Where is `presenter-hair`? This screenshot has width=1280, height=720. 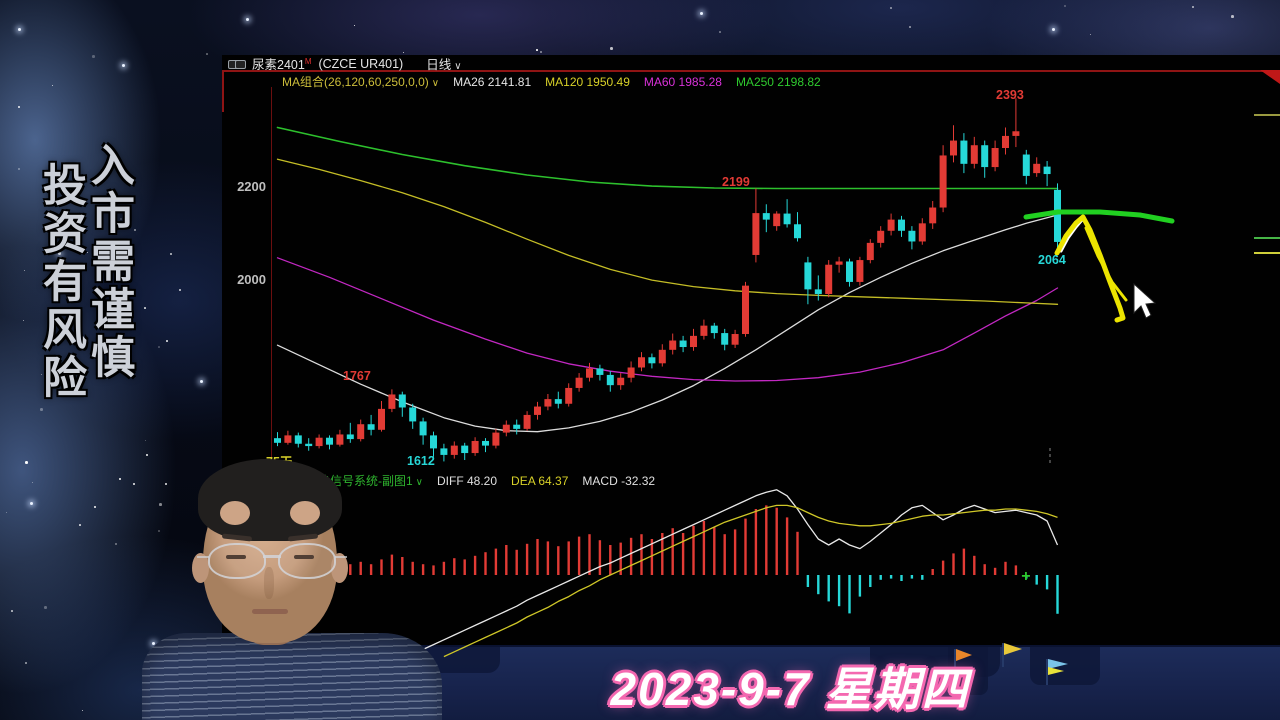
presenter-hair is located at coordinates (270, 500).